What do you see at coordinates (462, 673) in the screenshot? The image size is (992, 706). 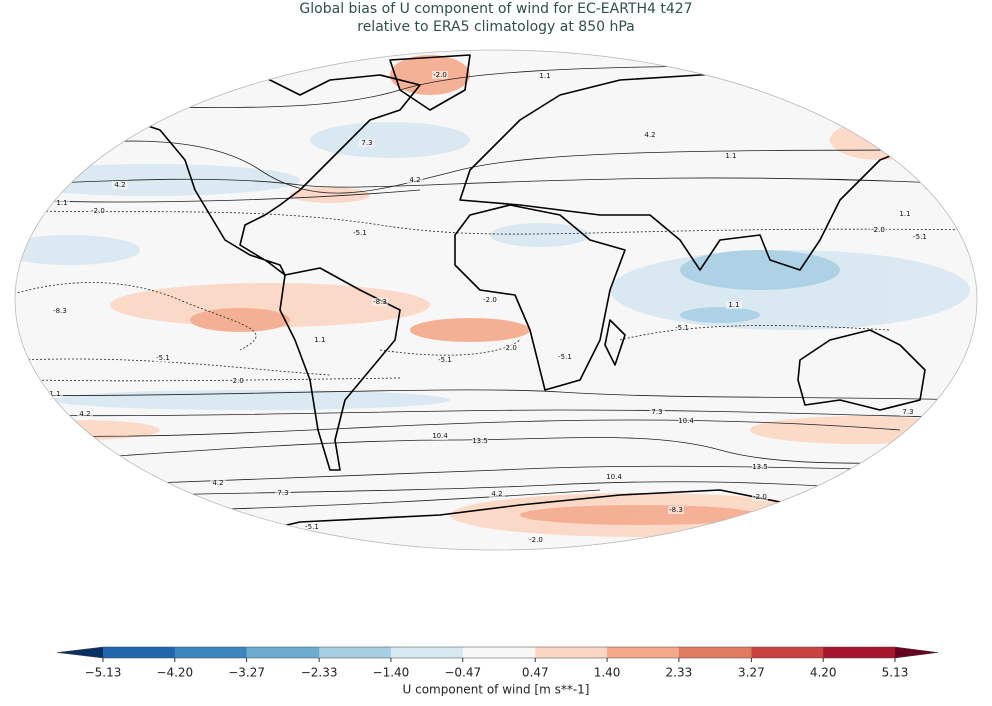 I see `colorbar-tick-label: −0.47` at bounding box center [462, 673].